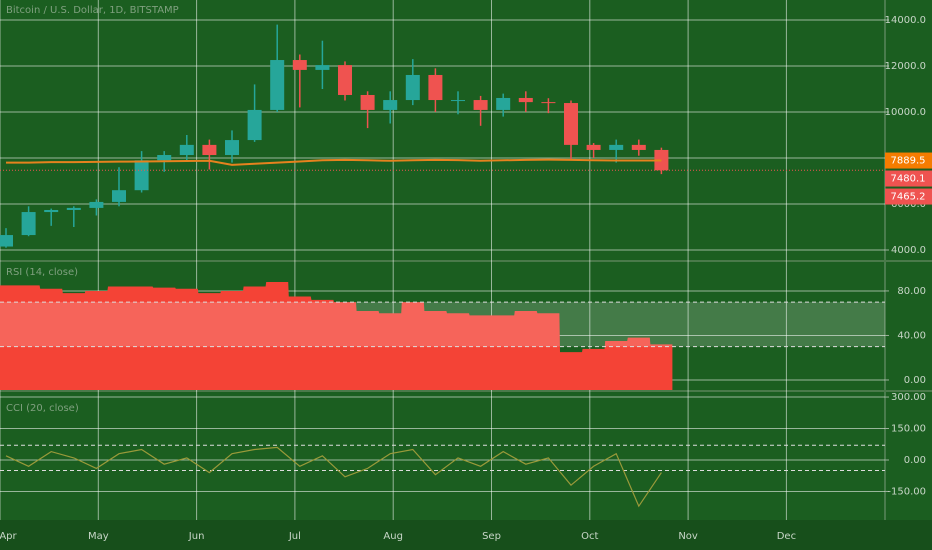  I want to click on x-tick-label: Jun, so click(196, 536).